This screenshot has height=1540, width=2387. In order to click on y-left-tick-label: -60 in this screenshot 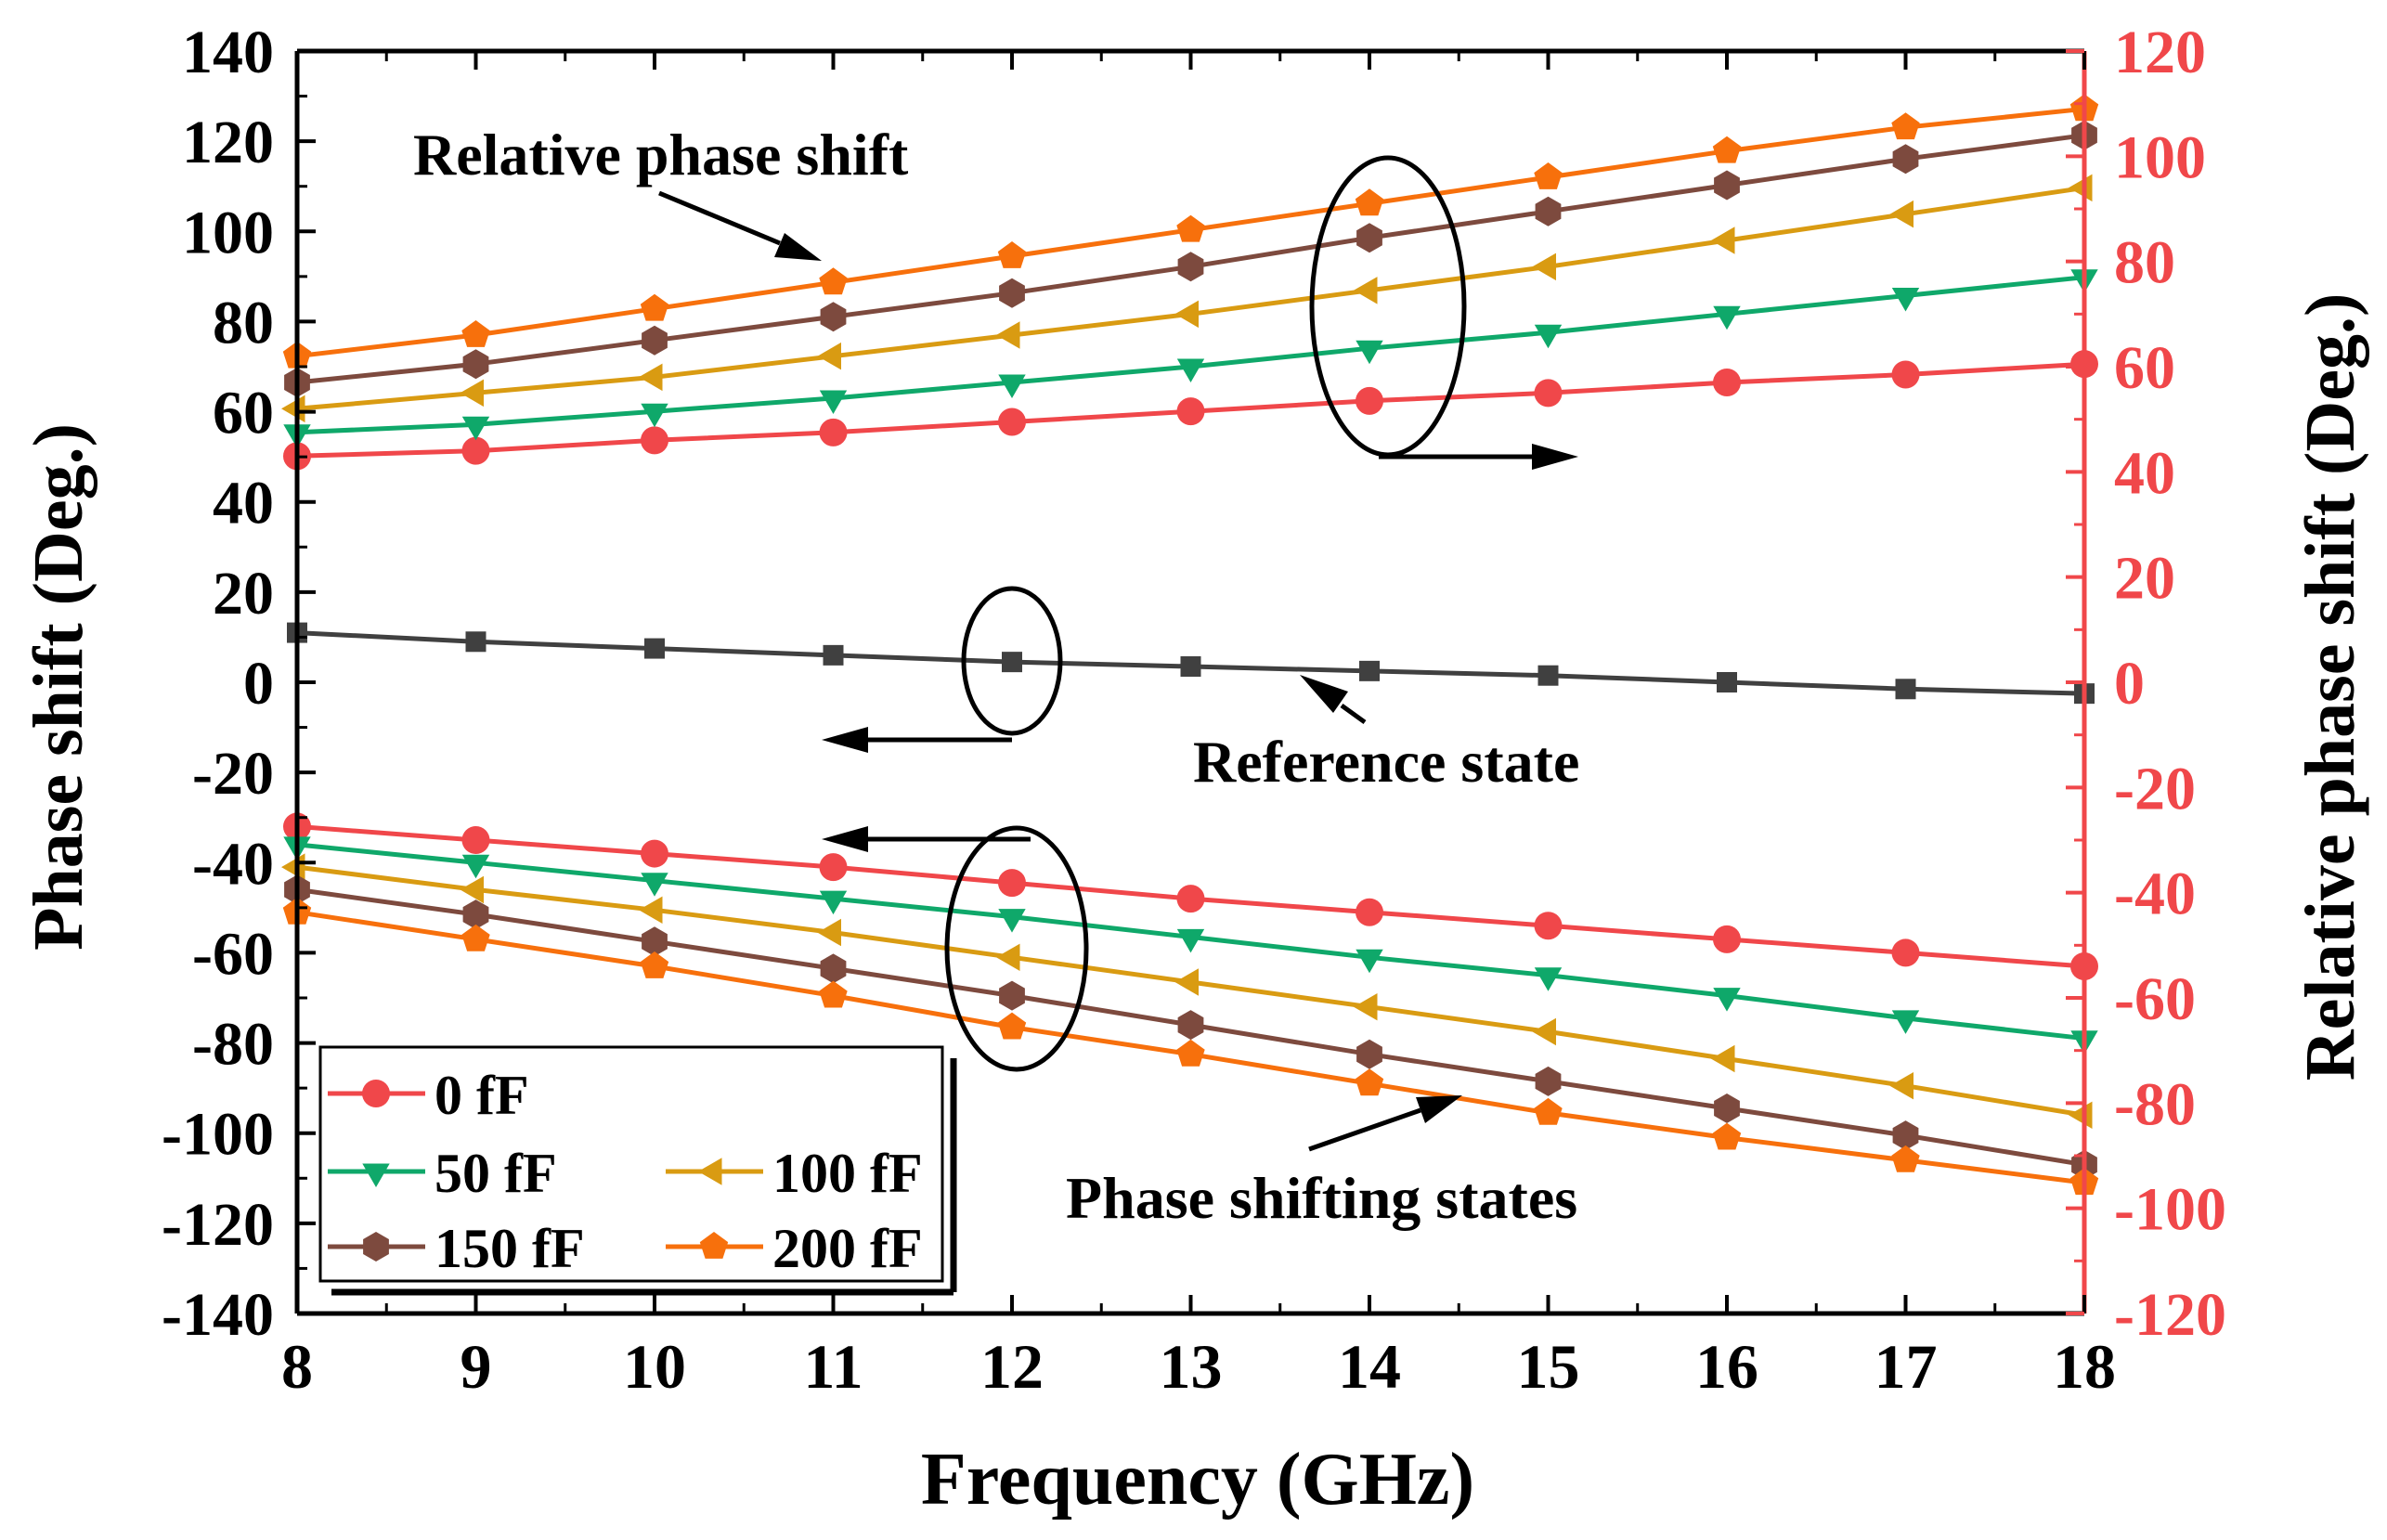, I will do `click(233, 954)`.